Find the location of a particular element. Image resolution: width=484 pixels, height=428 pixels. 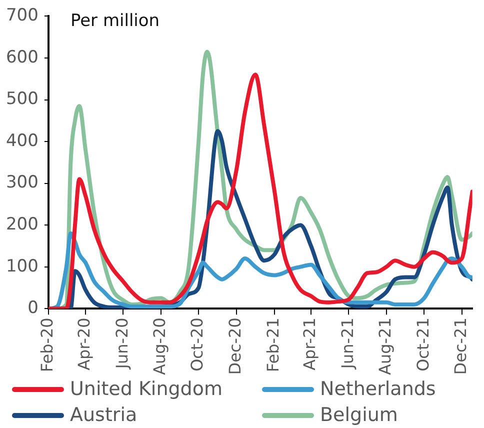

y-tick-label: 400 is located at coordinates (22, 140).